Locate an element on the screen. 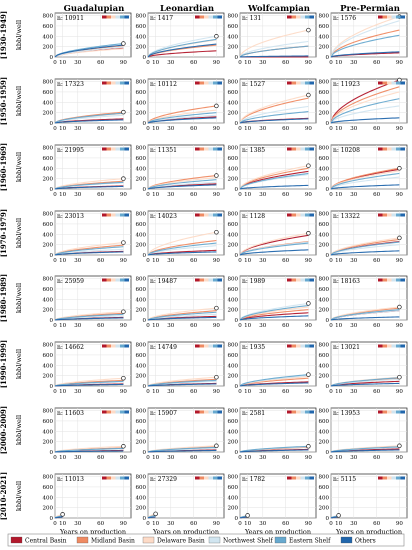 Image resolution: width=412 pixels, height=550 pixels. row-label: [1950-1959] is located at coordinates (4, 101).